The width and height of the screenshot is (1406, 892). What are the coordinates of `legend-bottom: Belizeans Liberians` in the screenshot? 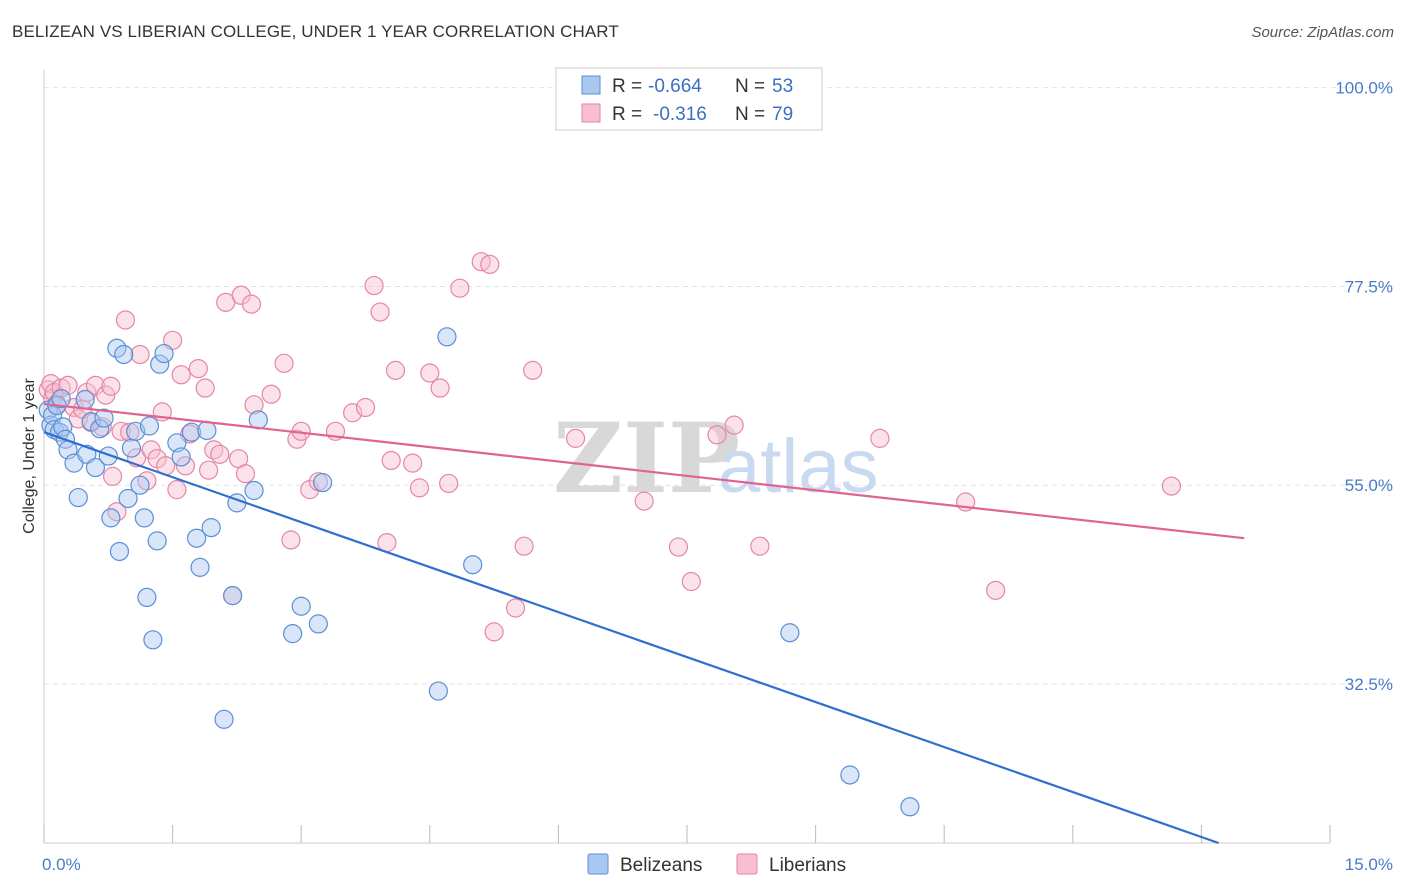 It's located at (716, 864).